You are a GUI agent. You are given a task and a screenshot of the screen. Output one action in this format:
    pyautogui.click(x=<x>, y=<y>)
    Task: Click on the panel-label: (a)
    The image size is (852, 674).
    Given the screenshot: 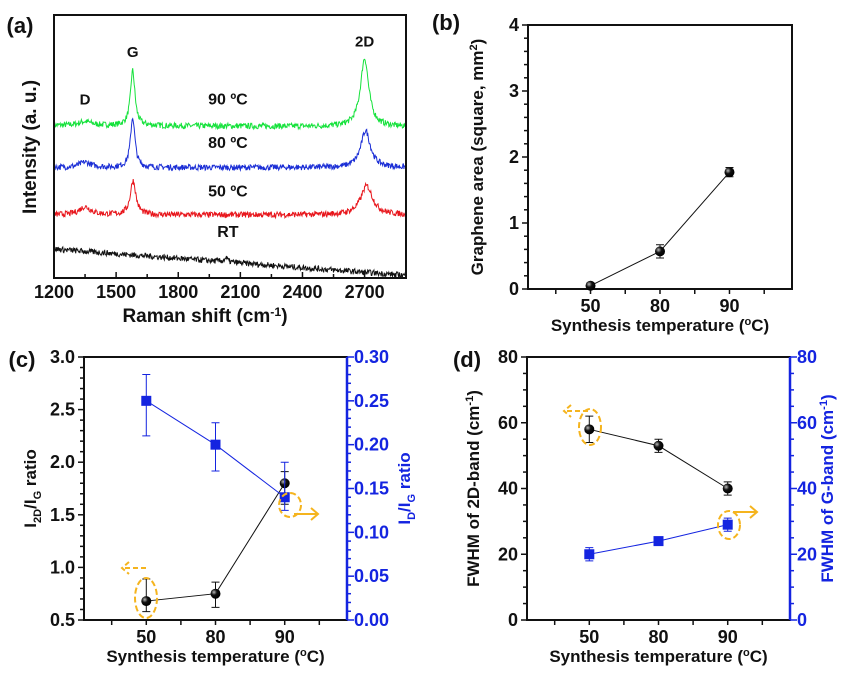 What is the action you would take?
    pyautogui.click(x=20, y=25)
    